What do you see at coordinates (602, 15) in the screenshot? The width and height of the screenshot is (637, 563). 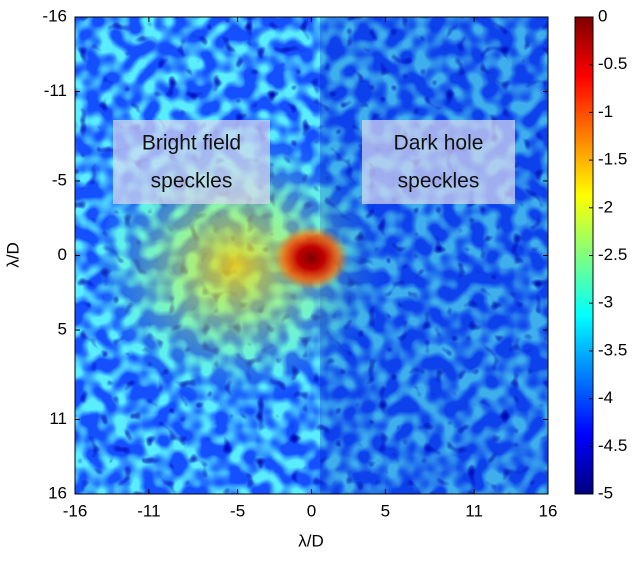 I see `colorbar-tick-label: 0` at bounding box center [602, 15].